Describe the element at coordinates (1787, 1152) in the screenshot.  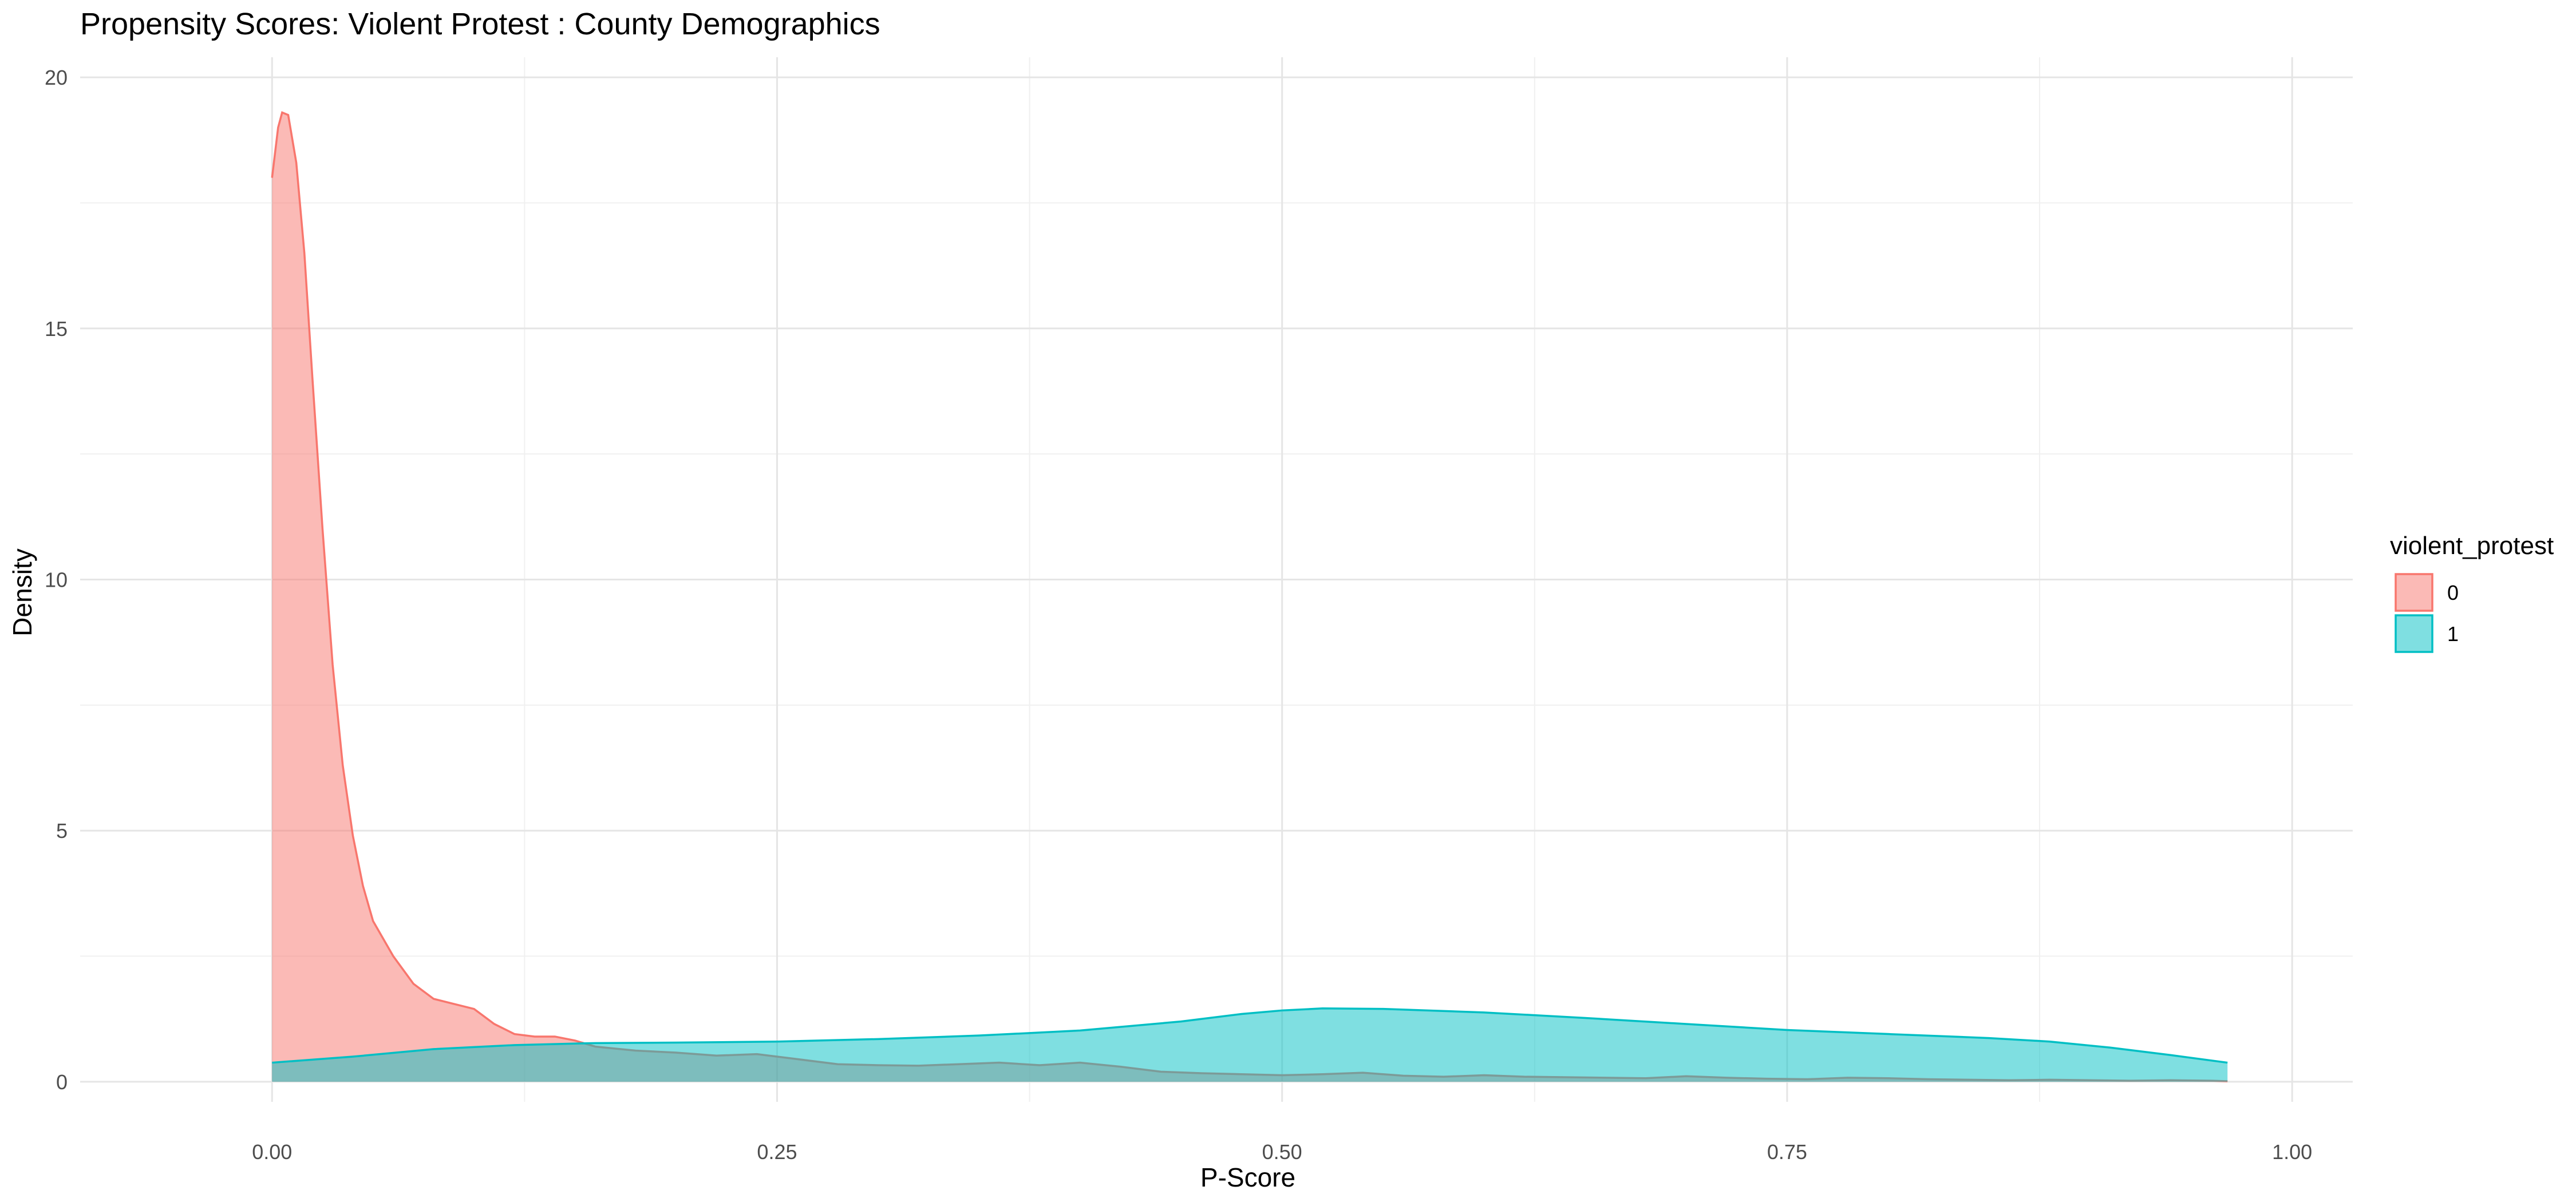
I see `x-tick-label: 0.75` at that location.